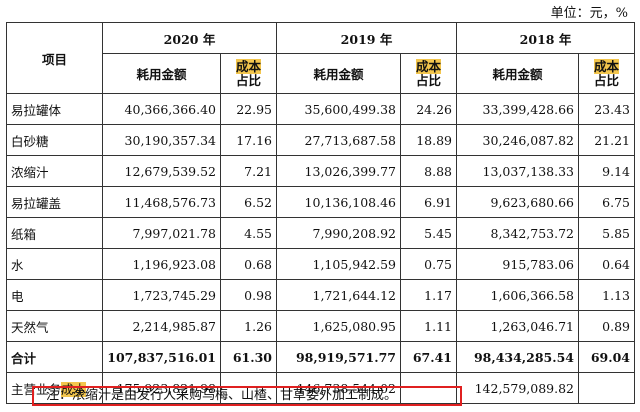 This screenshot has width=640, height=412. Describe the element at coordinates (428, 233) in the screenshot. I see `ratio-2019: 5.45` at that location.